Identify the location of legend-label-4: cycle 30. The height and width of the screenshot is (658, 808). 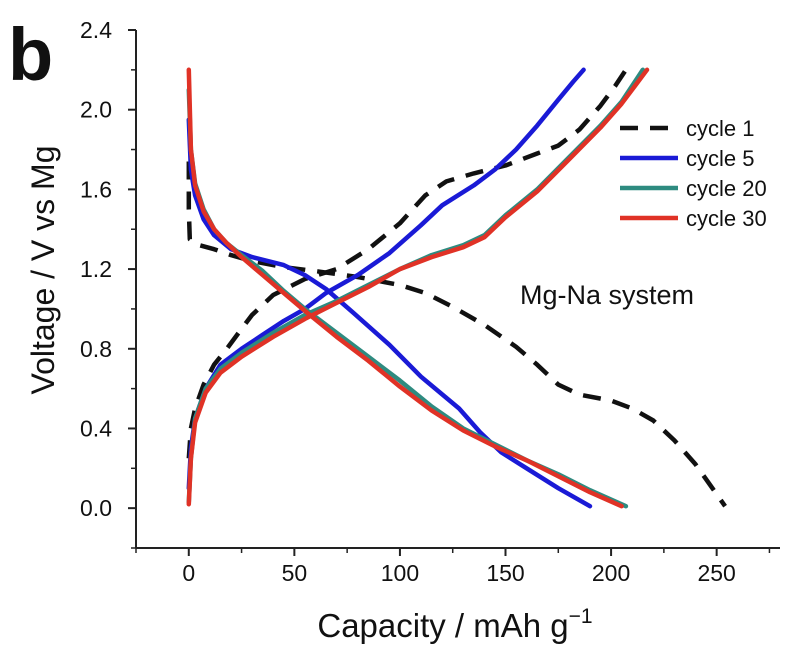
(726, 218).